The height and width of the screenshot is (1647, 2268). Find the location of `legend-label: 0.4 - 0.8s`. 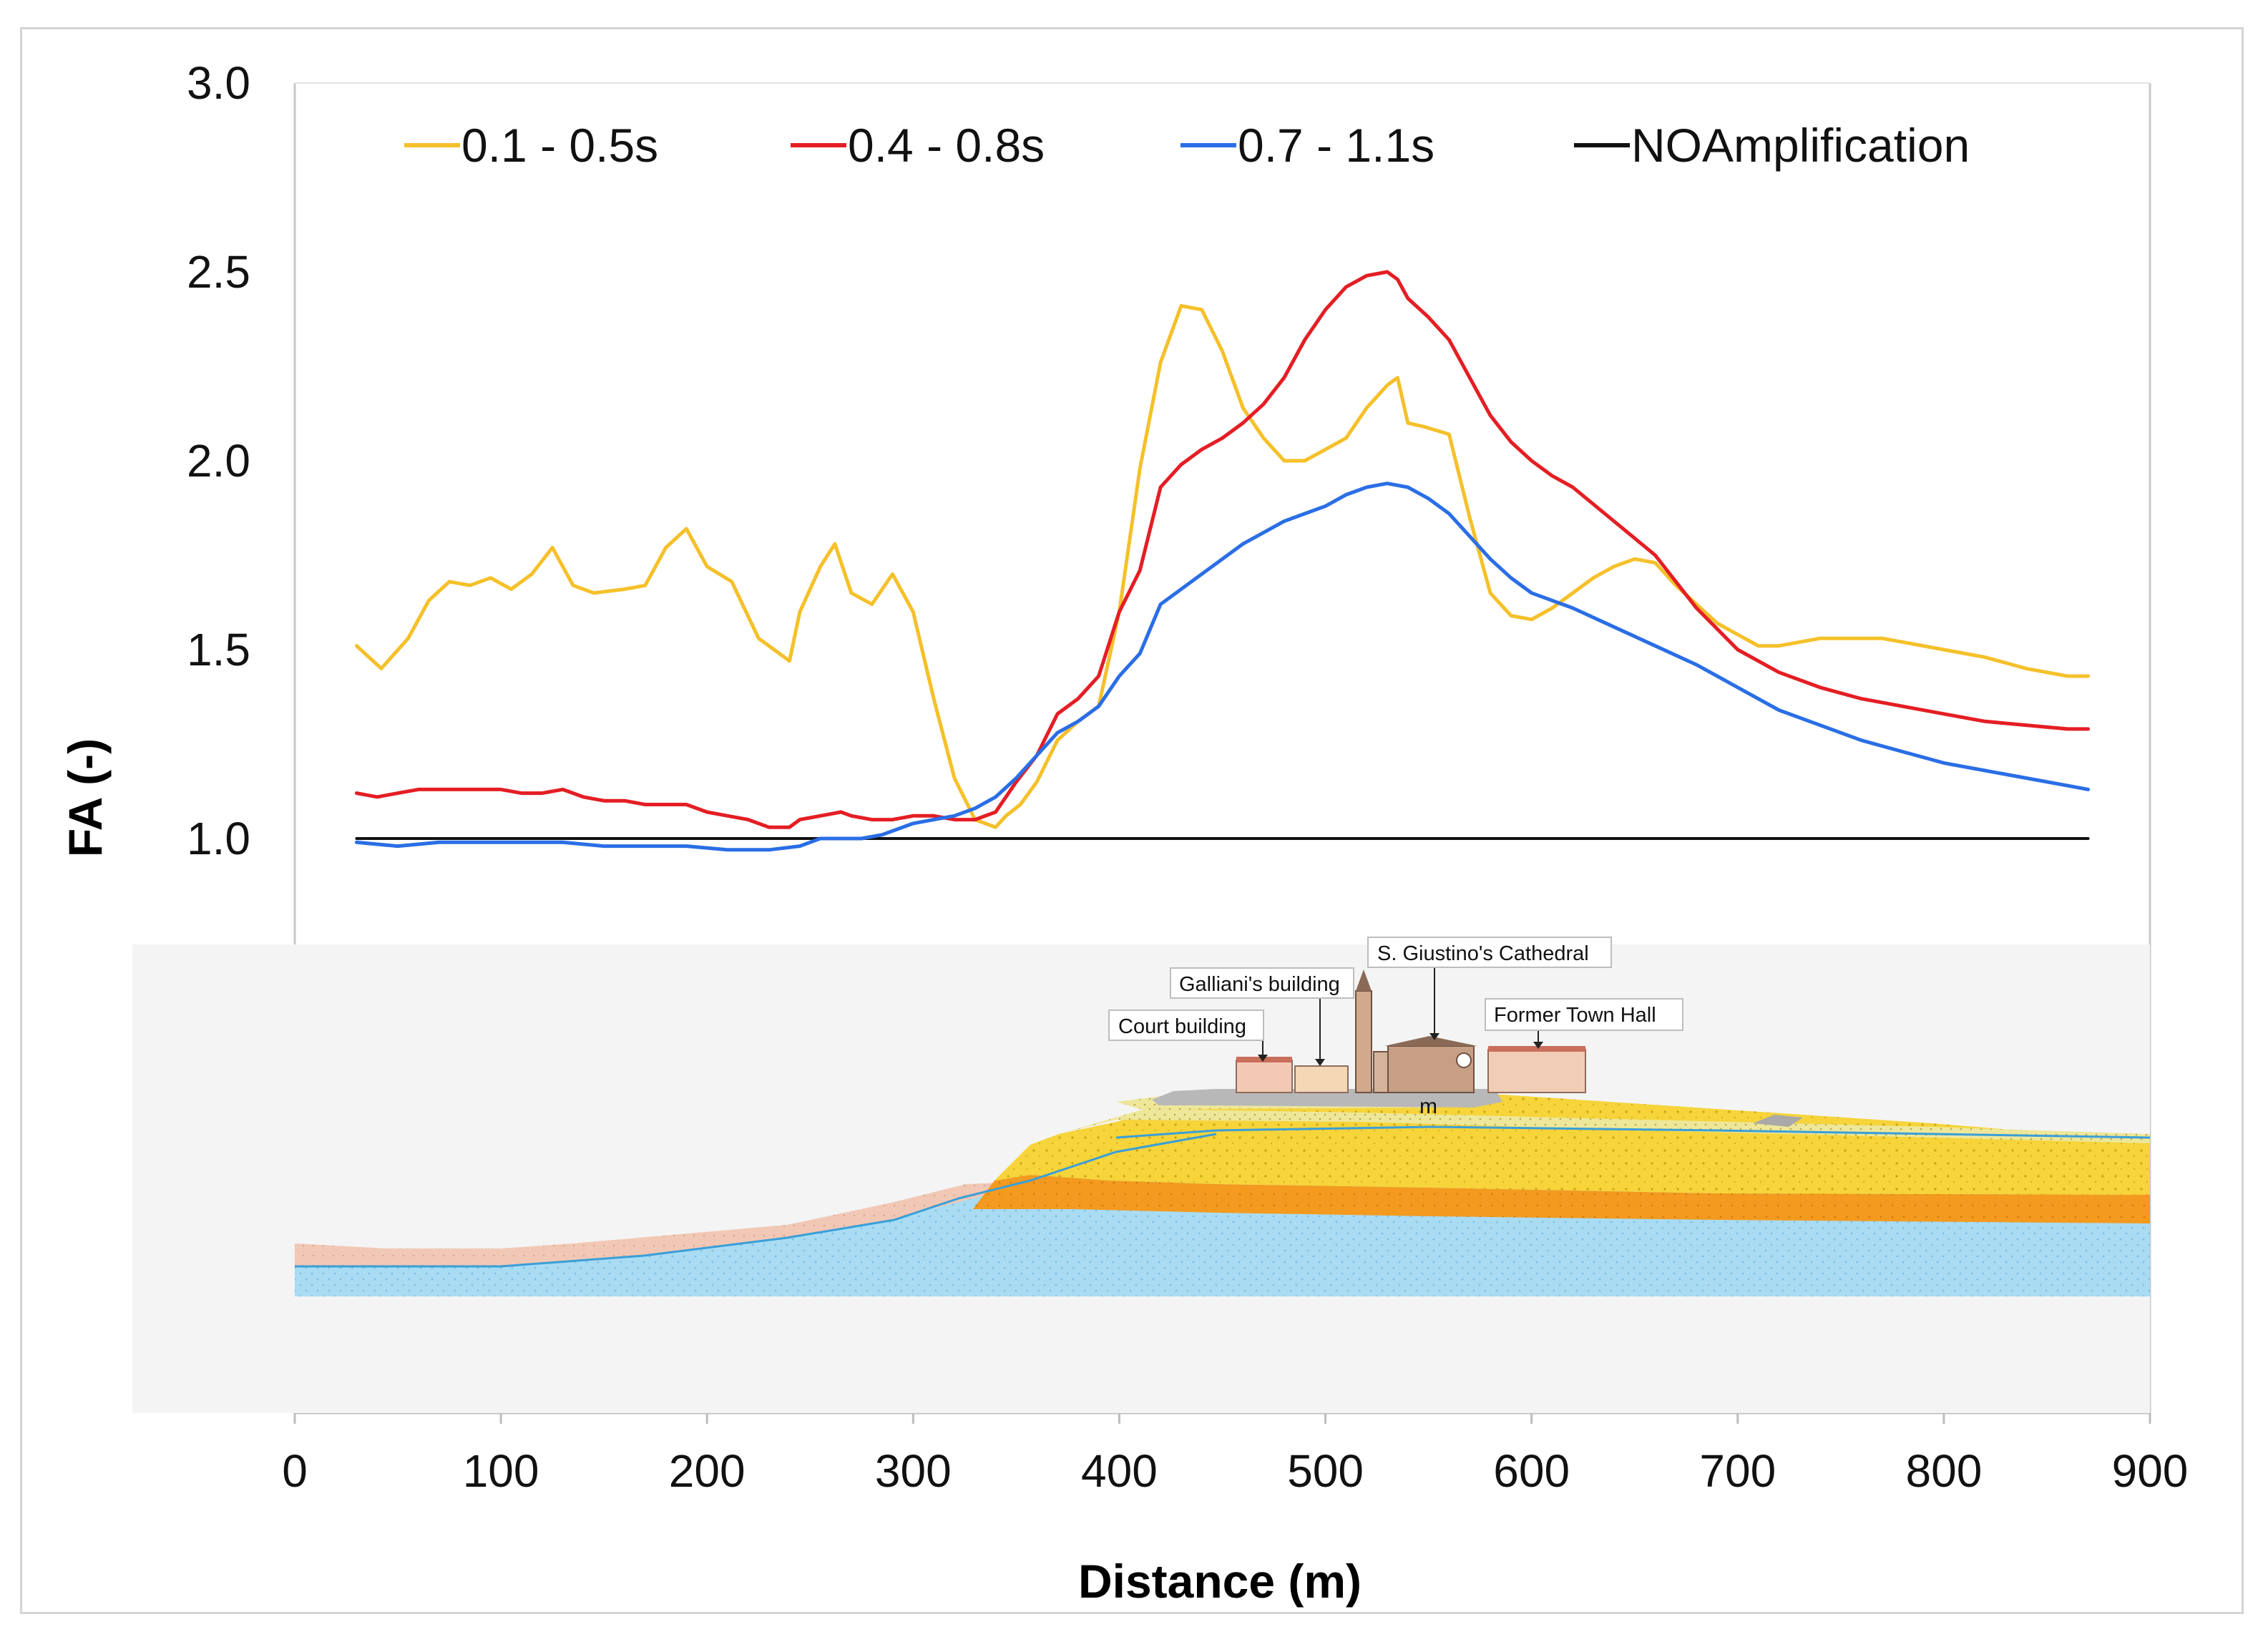

legend-label: 0.4 - 0.8s is located at coordinates (946, 145).